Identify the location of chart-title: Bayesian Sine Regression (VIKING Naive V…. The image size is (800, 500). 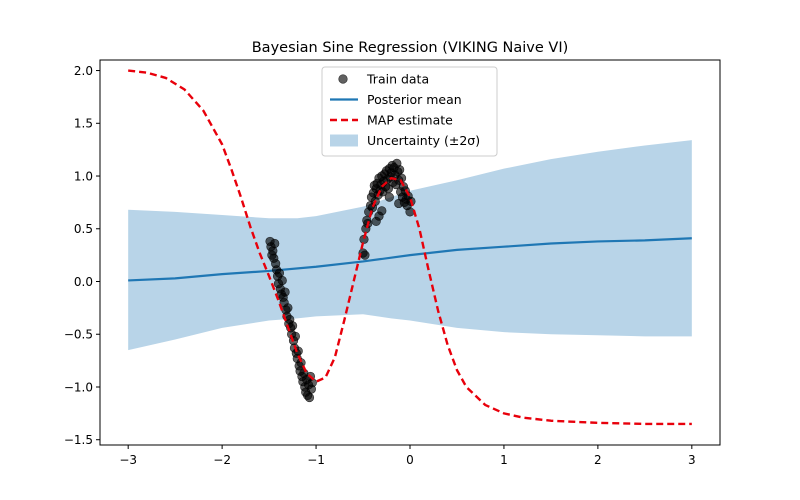
(410, 48).